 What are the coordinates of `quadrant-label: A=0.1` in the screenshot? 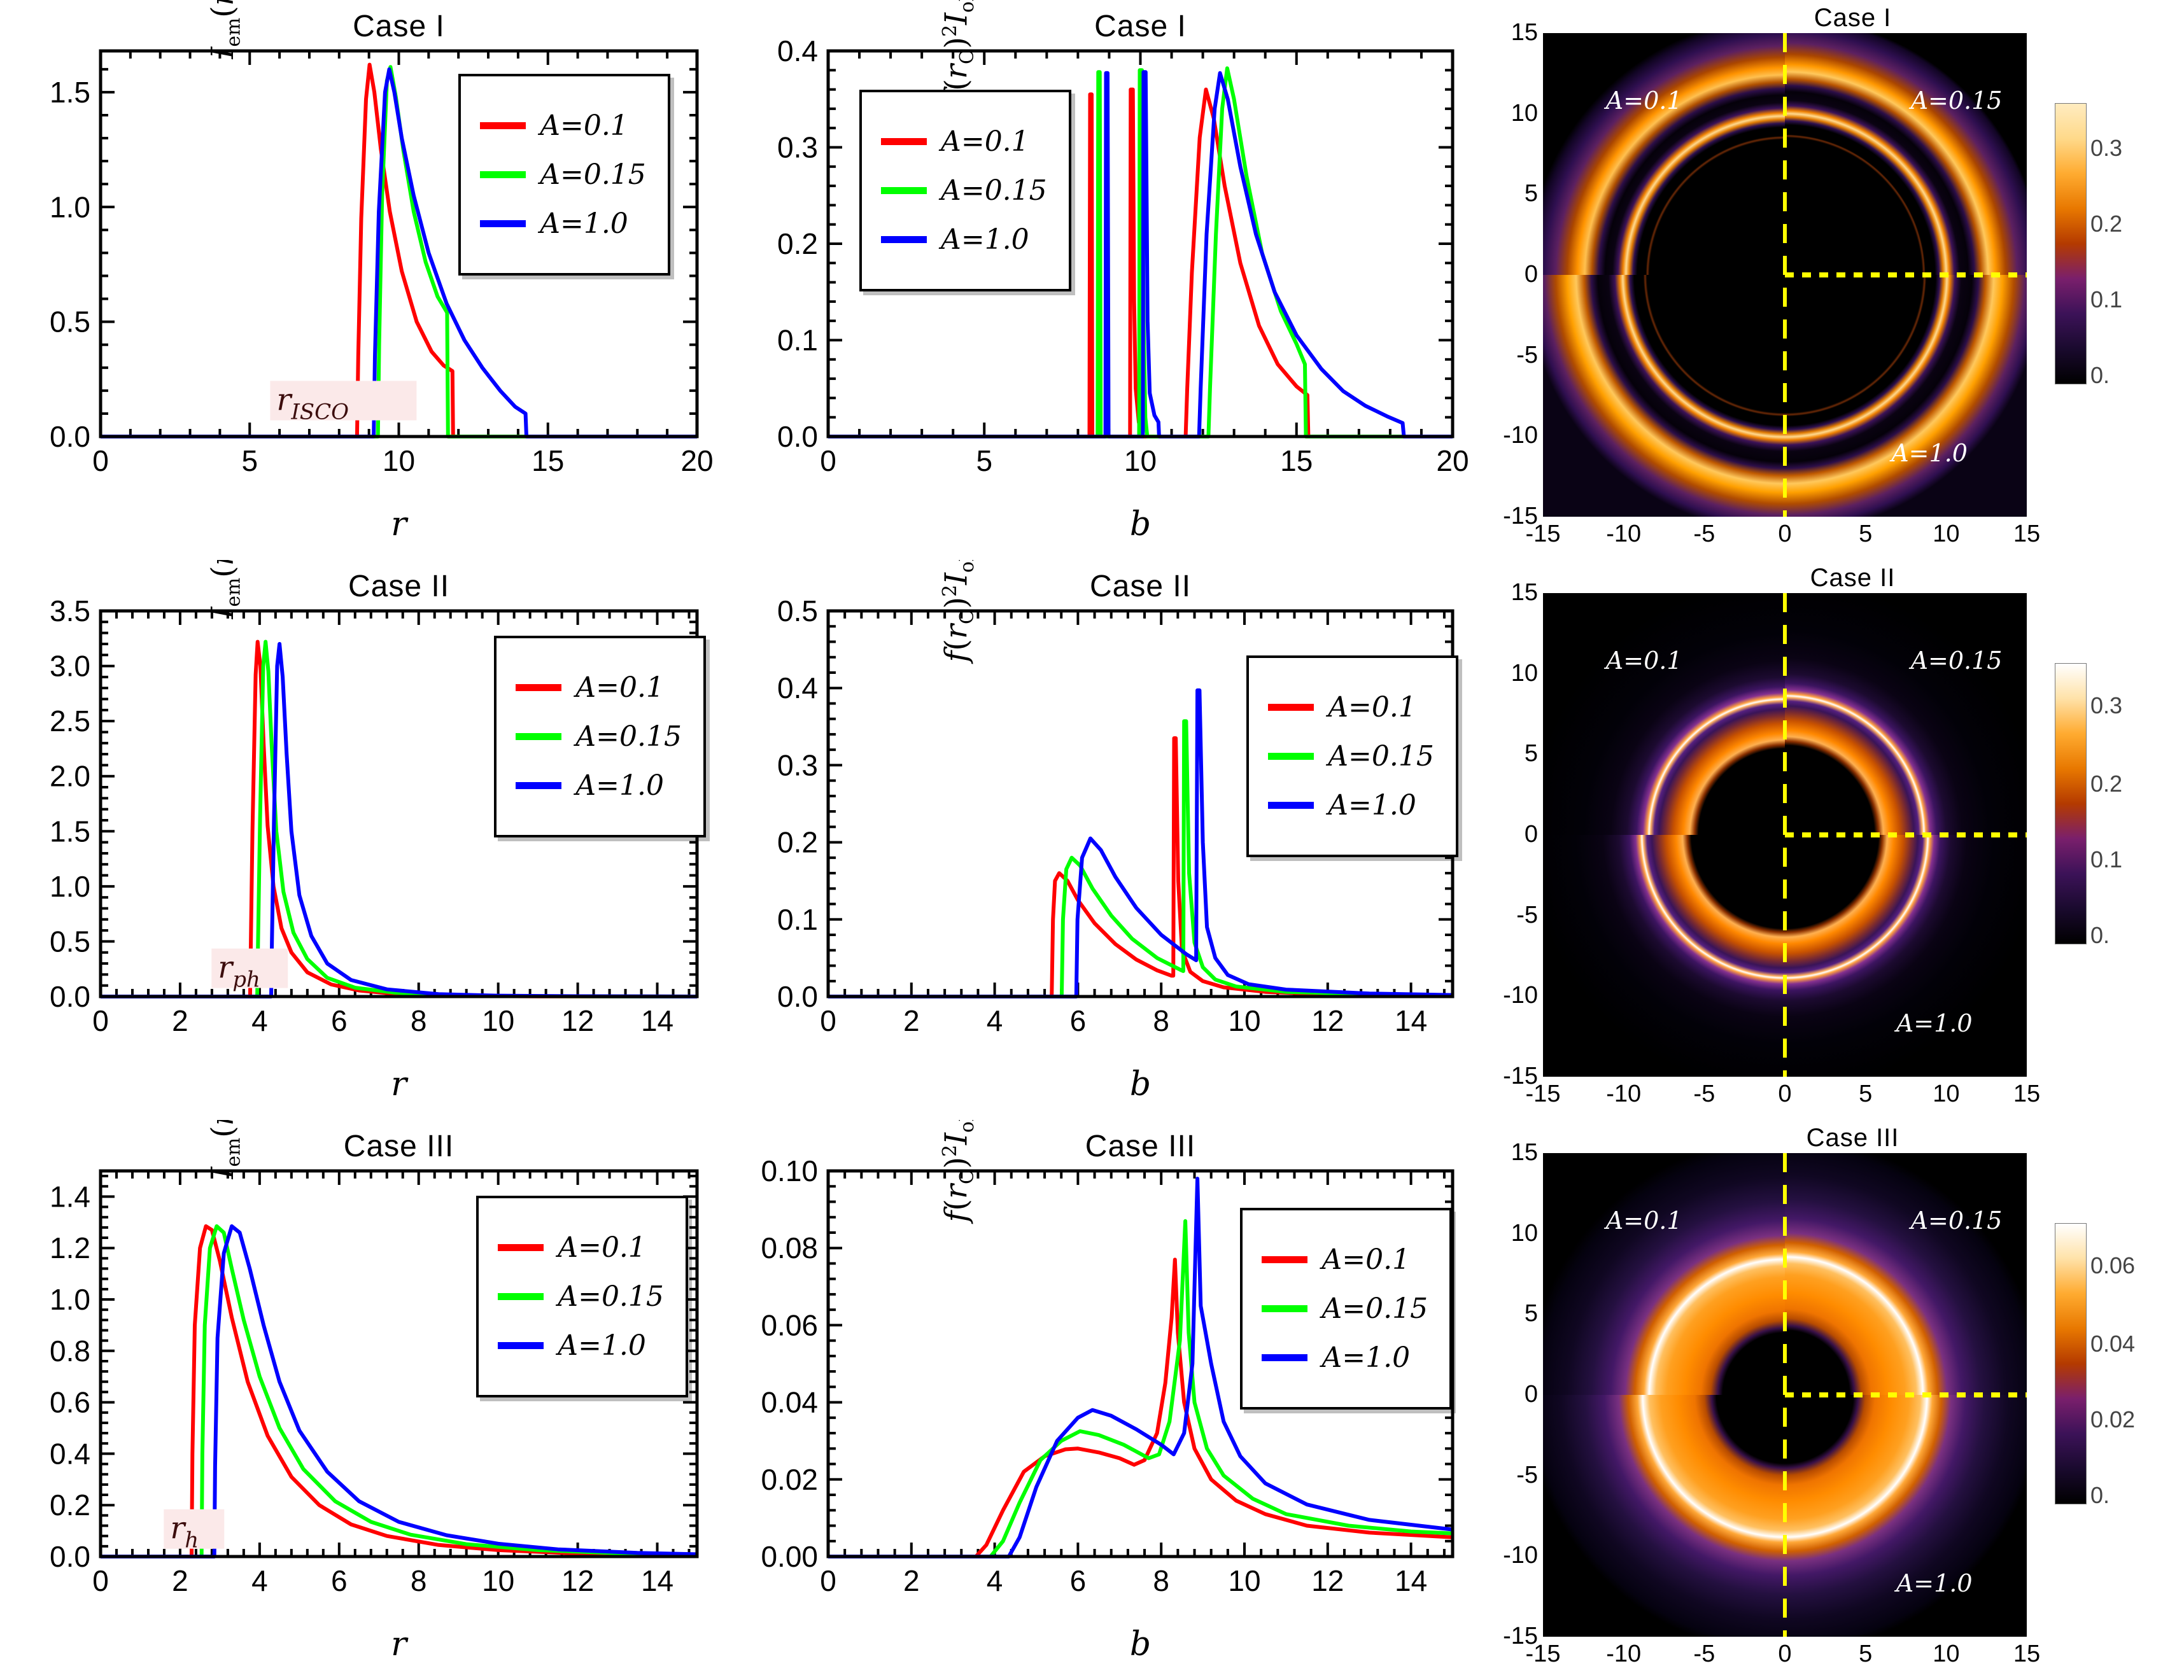 It's located at (1643, 1220).